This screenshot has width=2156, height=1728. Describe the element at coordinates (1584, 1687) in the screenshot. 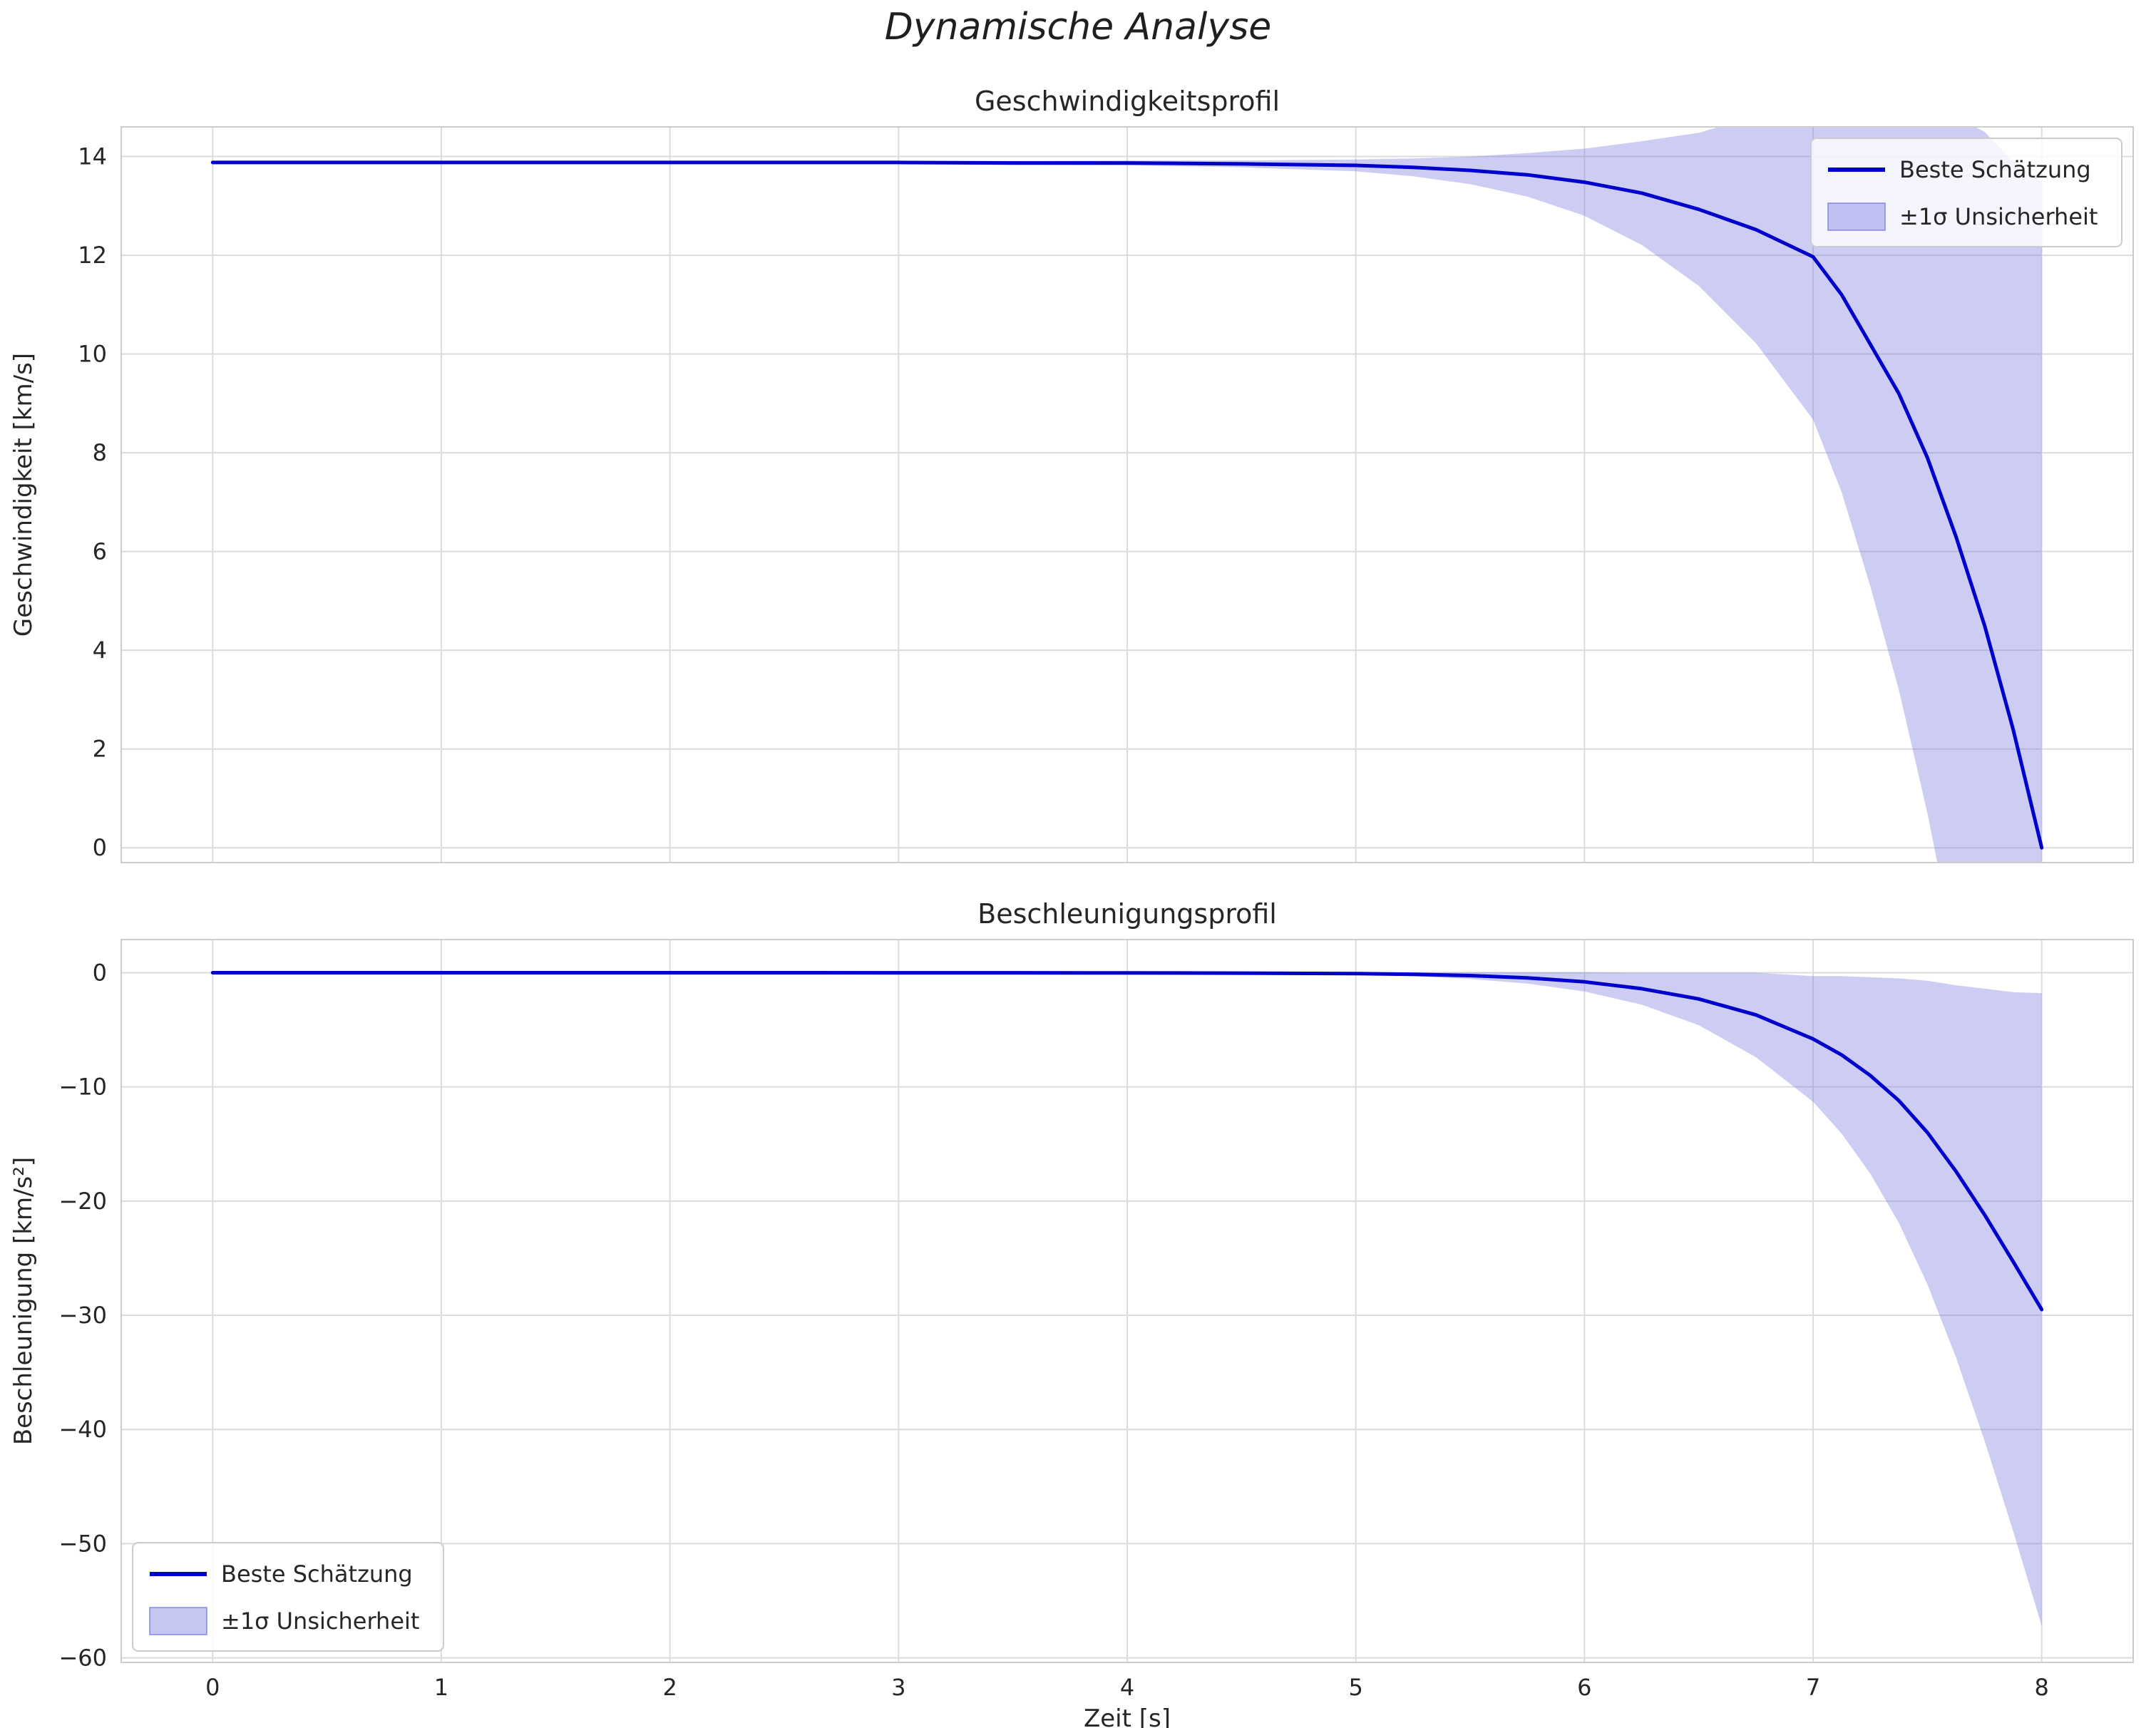

I see `x-tick-label: 6` at that location.